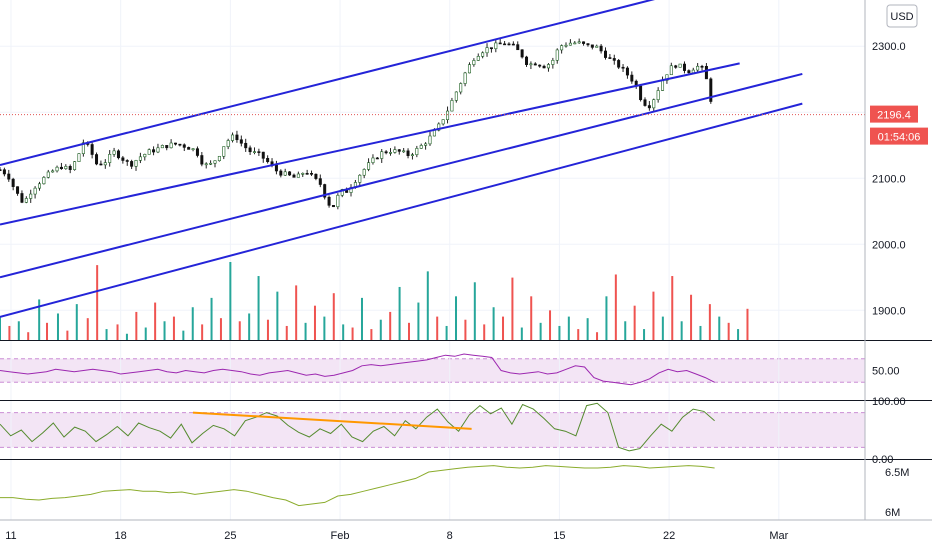 Image resolution: width=932 pixels, height=550 pixels. Describe the element at coordinates (332, 420) in the screenshot. I see `stochastic-trendline` at that location.